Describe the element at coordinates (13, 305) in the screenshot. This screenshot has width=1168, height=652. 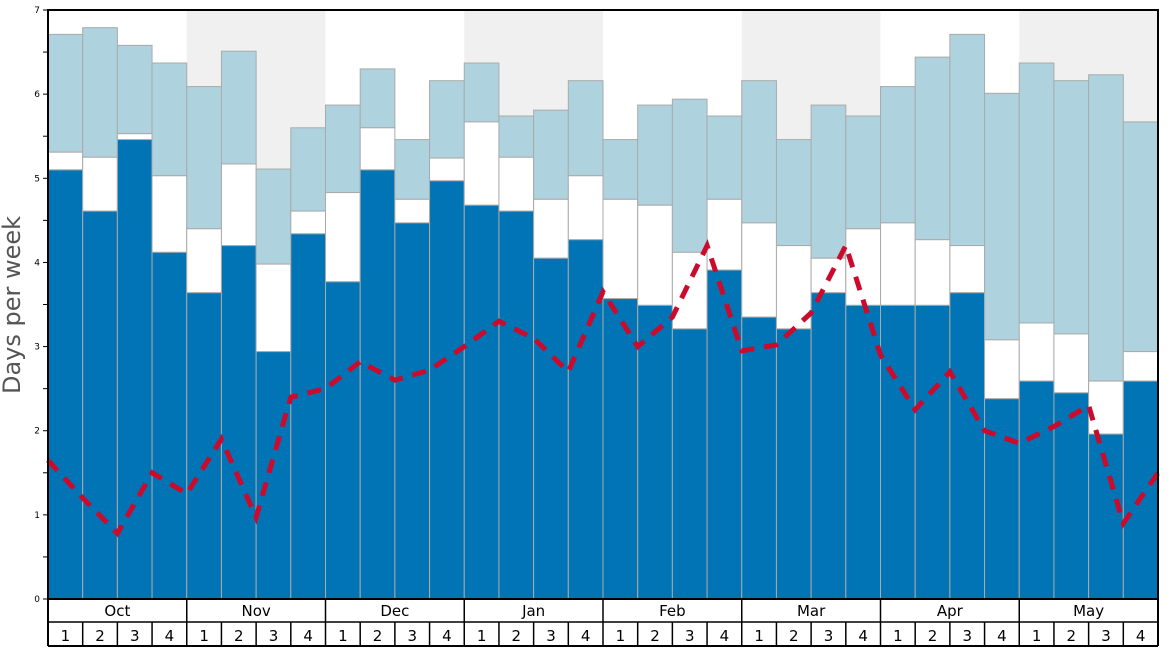
I see `y-axis-label: Days per week` at that location.